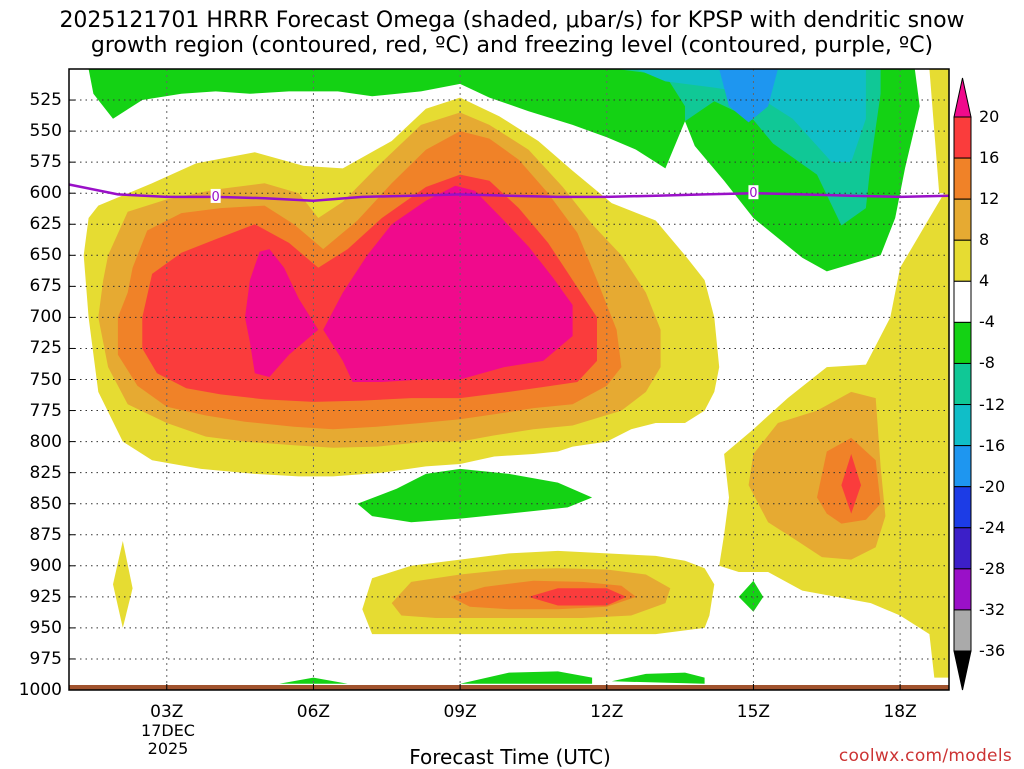  What do you see at coordinates (962, 670) in the screenshot?
I see `colorbar-bottom-triangle` at bounding box center [962, 670].